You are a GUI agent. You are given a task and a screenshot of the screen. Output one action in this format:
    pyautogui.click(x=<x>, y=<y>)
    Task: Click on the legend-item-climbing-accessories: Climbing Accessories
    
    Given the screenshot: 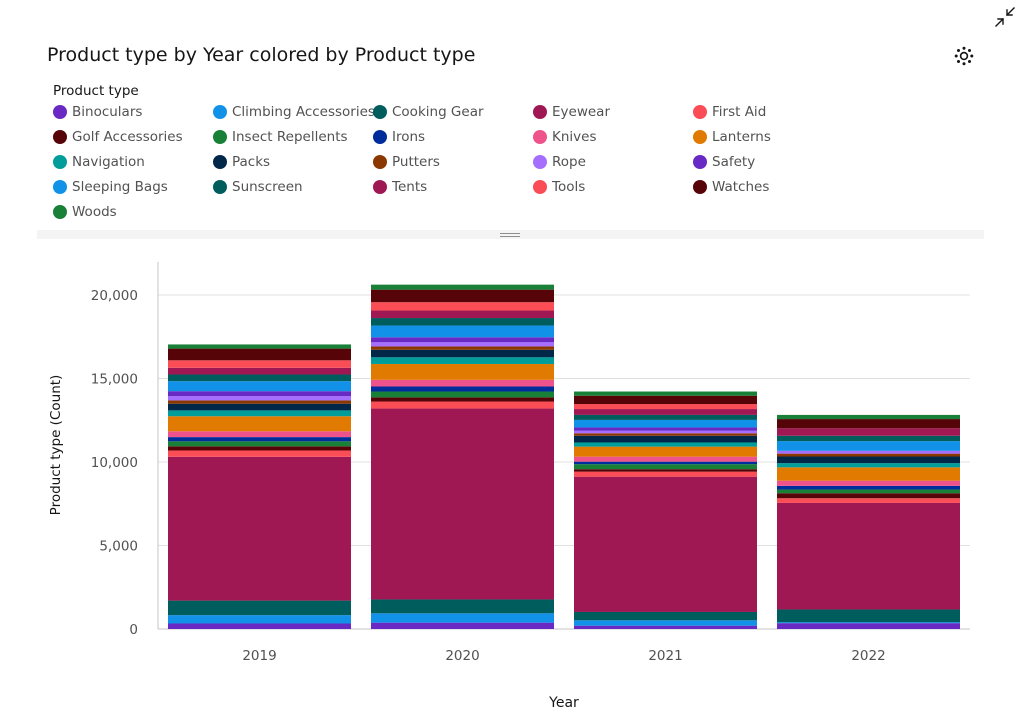 What is the action you would take?
    pyautogui.click(x=294, y=112)
    